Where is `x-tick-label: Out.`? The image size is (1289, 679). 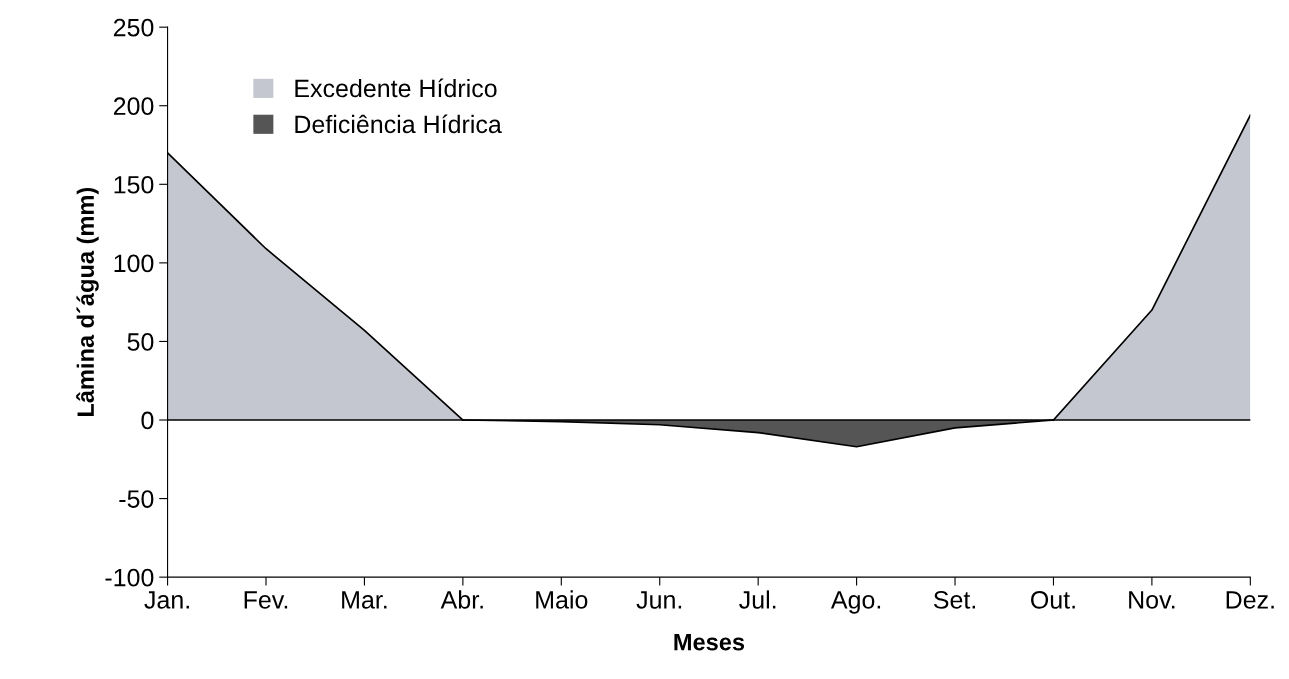 x-tick-label: Out. is located at coordinates (1053, 600).